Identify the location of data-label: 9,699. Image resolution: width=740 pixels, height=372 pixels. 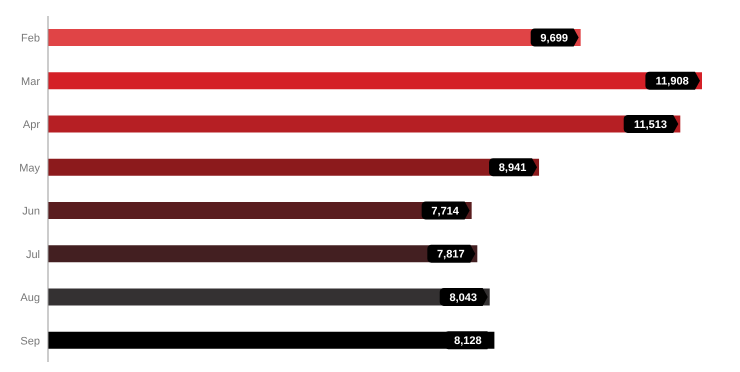
(554, 38).